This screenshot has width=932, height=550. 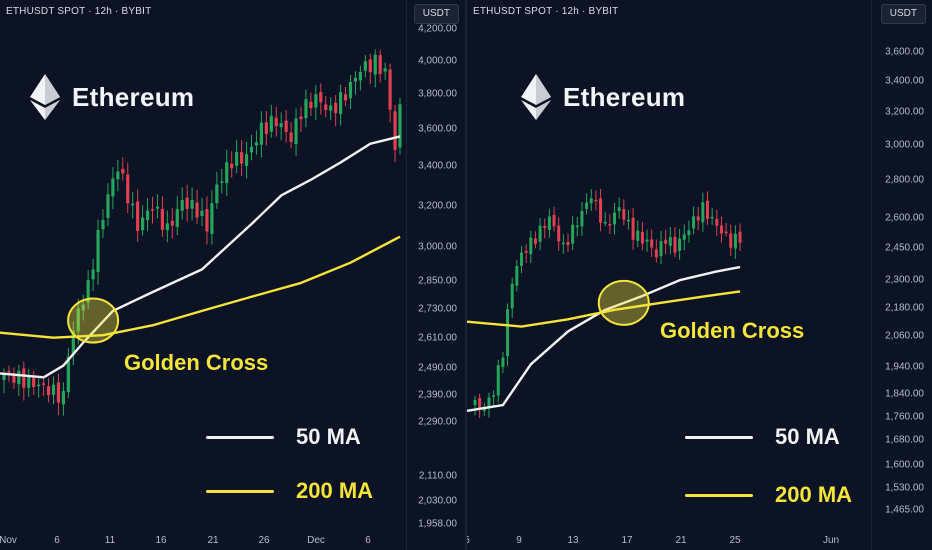 I want to click on price-tick-label: 2,490.00, so click(x=437, y=368).